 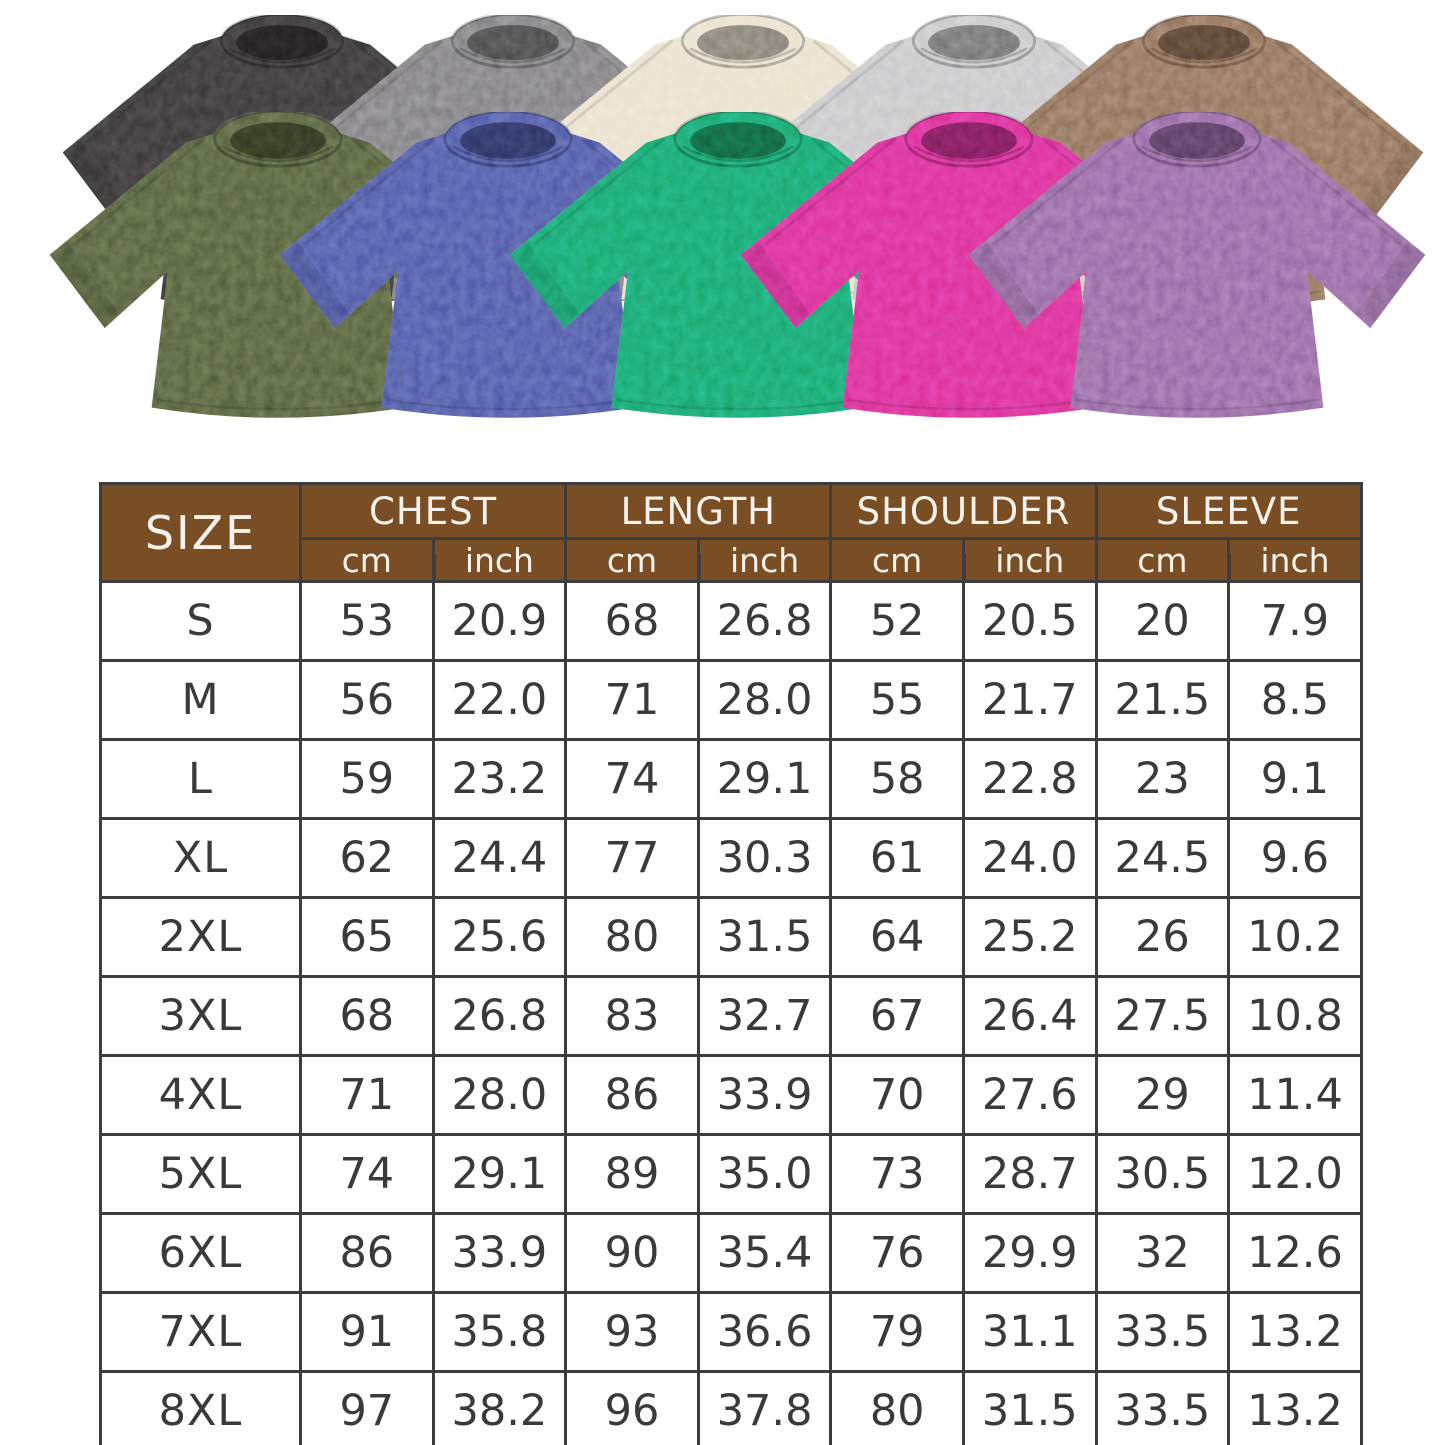 What do you see at coordinates (764, 560) in the screenshot?
I see `unit-header-length-inch: inch` at bounding box center [764, 560].